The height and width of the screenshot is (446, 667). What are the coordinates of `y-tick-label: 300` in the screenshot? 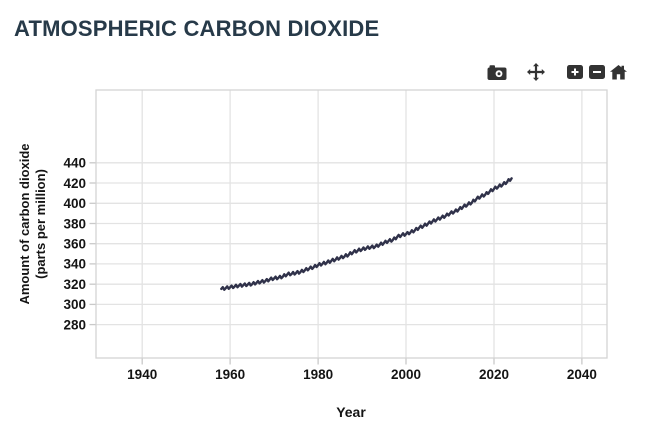 It's located at (74, 304).